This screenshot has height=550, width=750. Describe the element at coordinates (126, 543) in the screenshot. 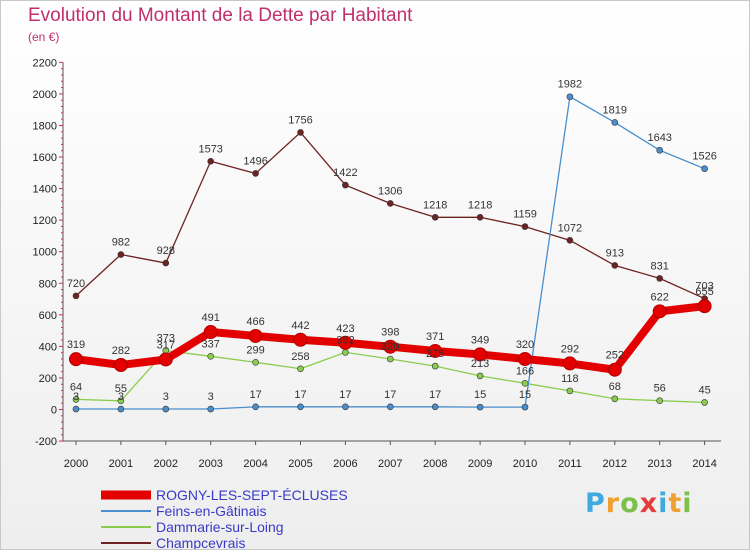

I see `legend-swatch-champcevrais` at that location.